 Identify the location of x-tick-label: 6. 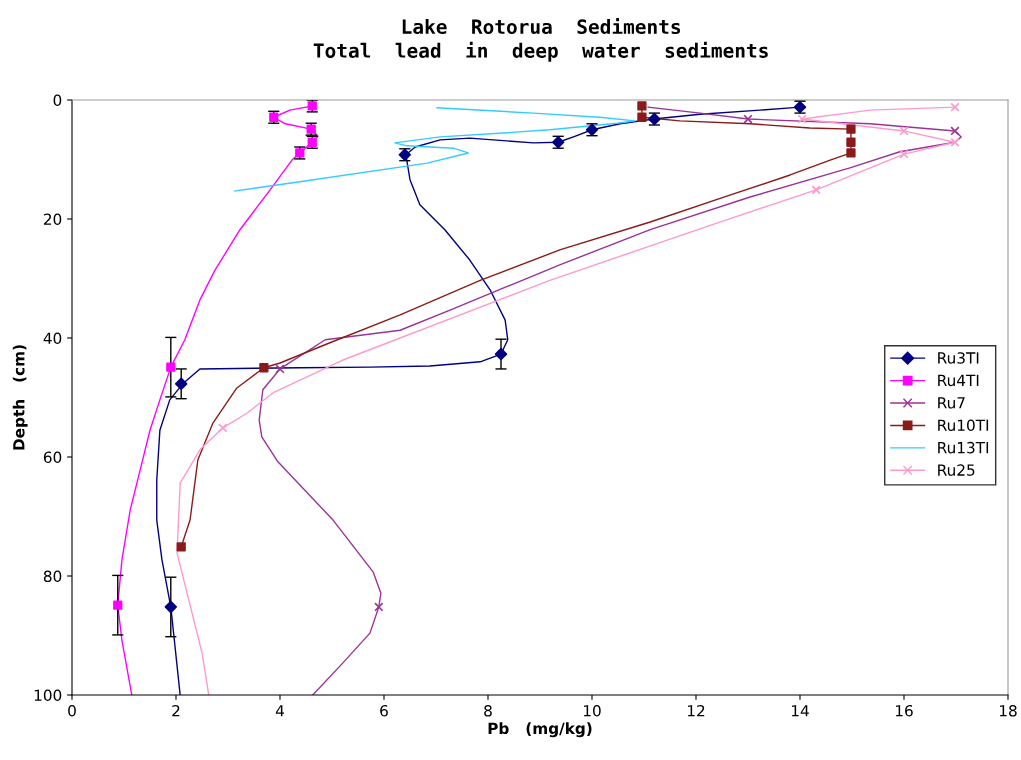
(384, 710).